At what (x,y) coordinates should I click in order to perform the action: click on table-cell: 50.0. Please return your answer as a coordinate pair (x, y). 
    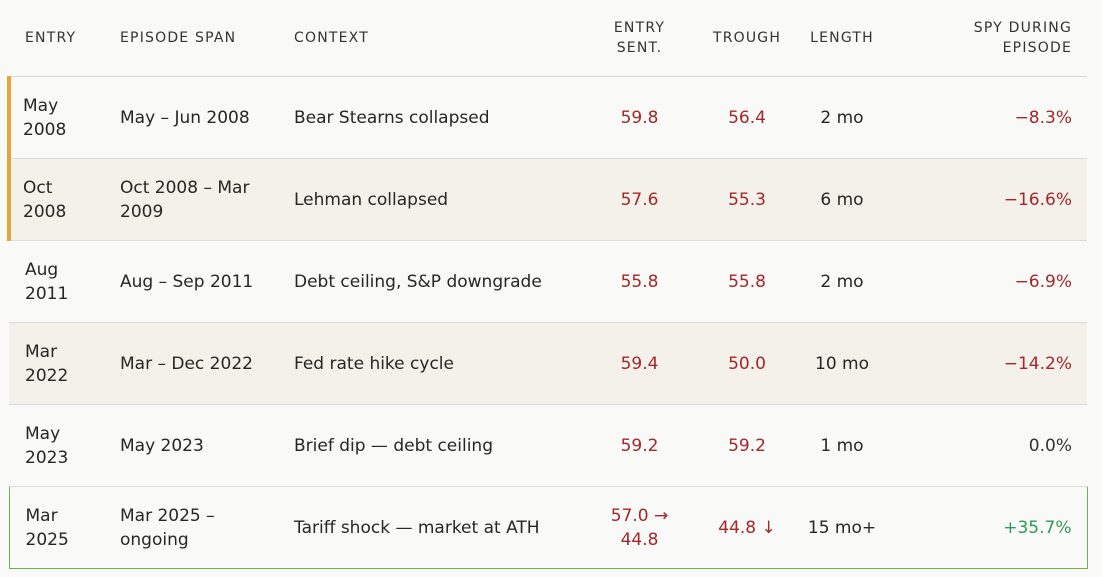
    Looking at the image, I should click on (747, 363).